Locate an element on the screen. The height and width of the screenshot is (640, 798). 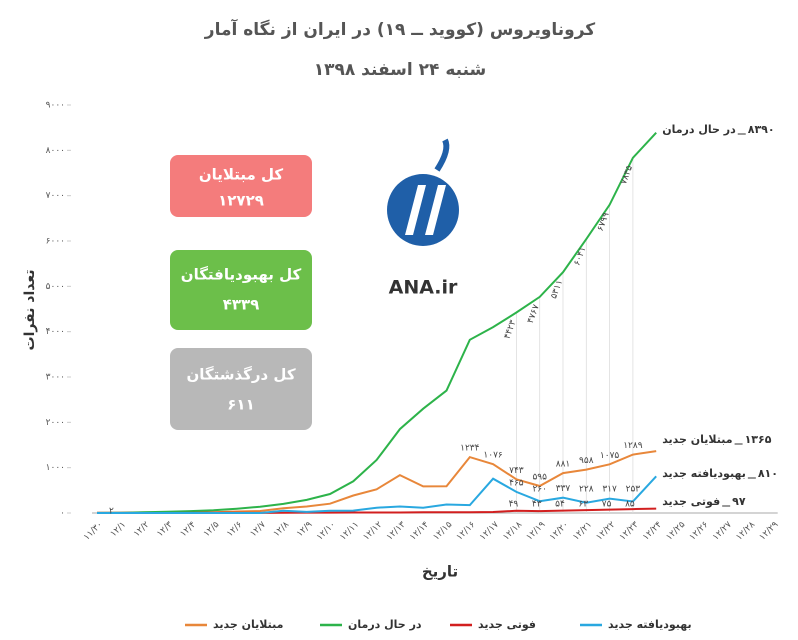
value-label: ۱۲۸۹ is located at coordinates (633, 446).